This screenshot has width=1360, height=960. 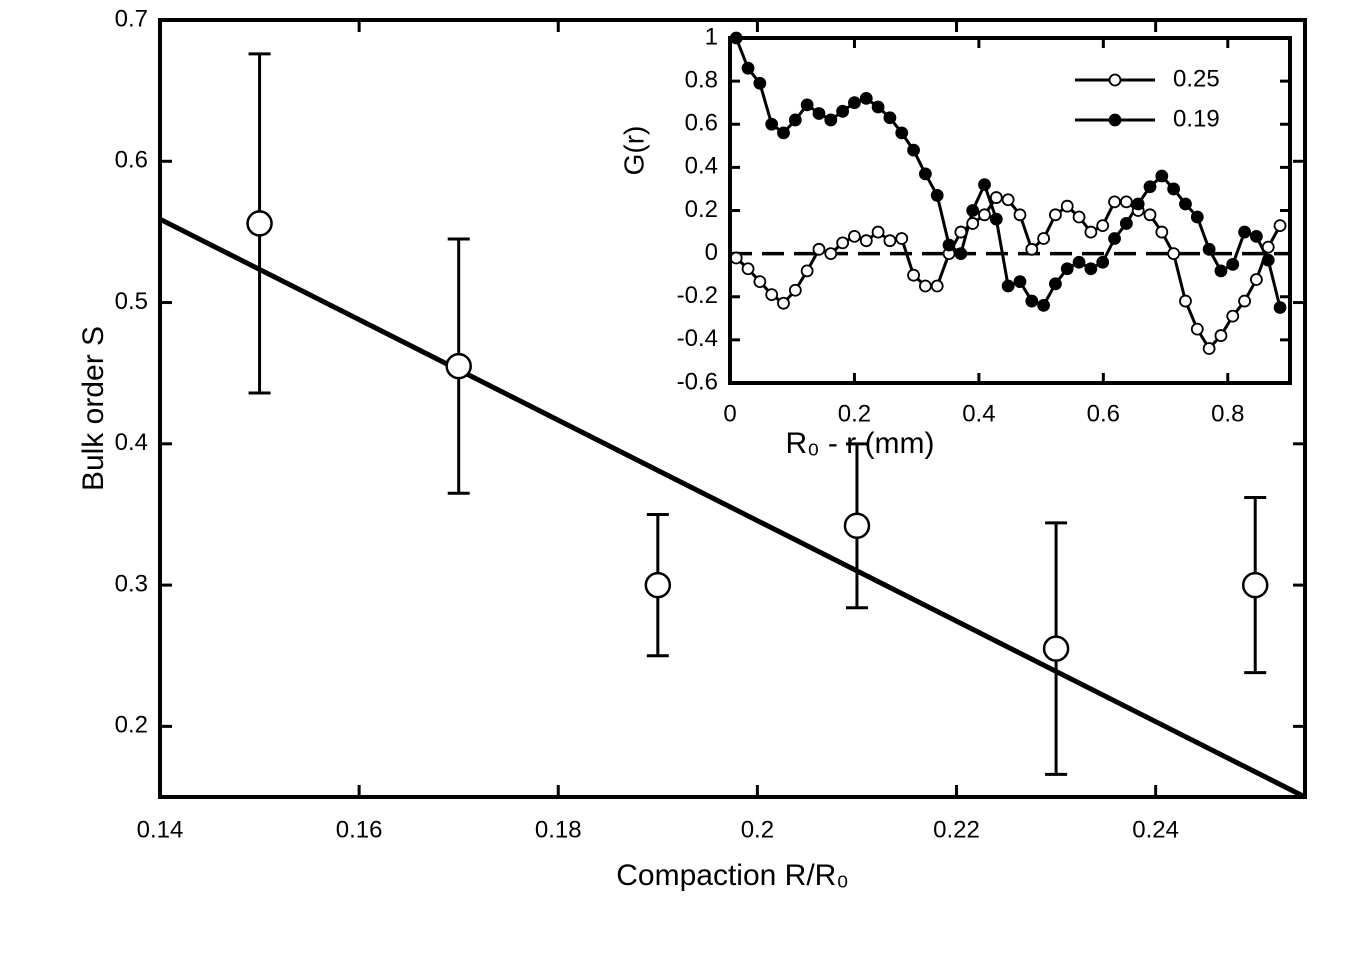 I want to click on x-tick-label: 0.24, so click(x=1155, y=829).